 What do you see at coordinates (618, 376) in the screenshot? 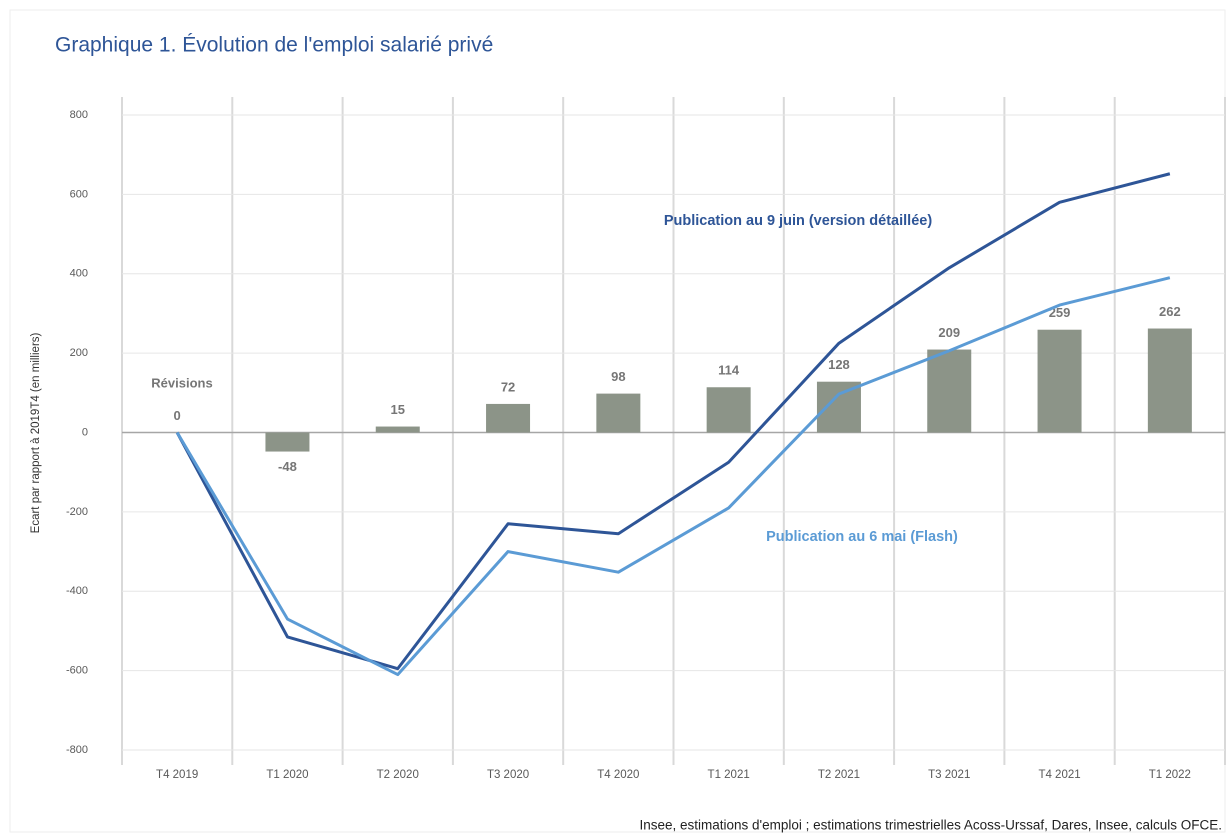
I see `data-label: 98` at bounding box center [618, 376].